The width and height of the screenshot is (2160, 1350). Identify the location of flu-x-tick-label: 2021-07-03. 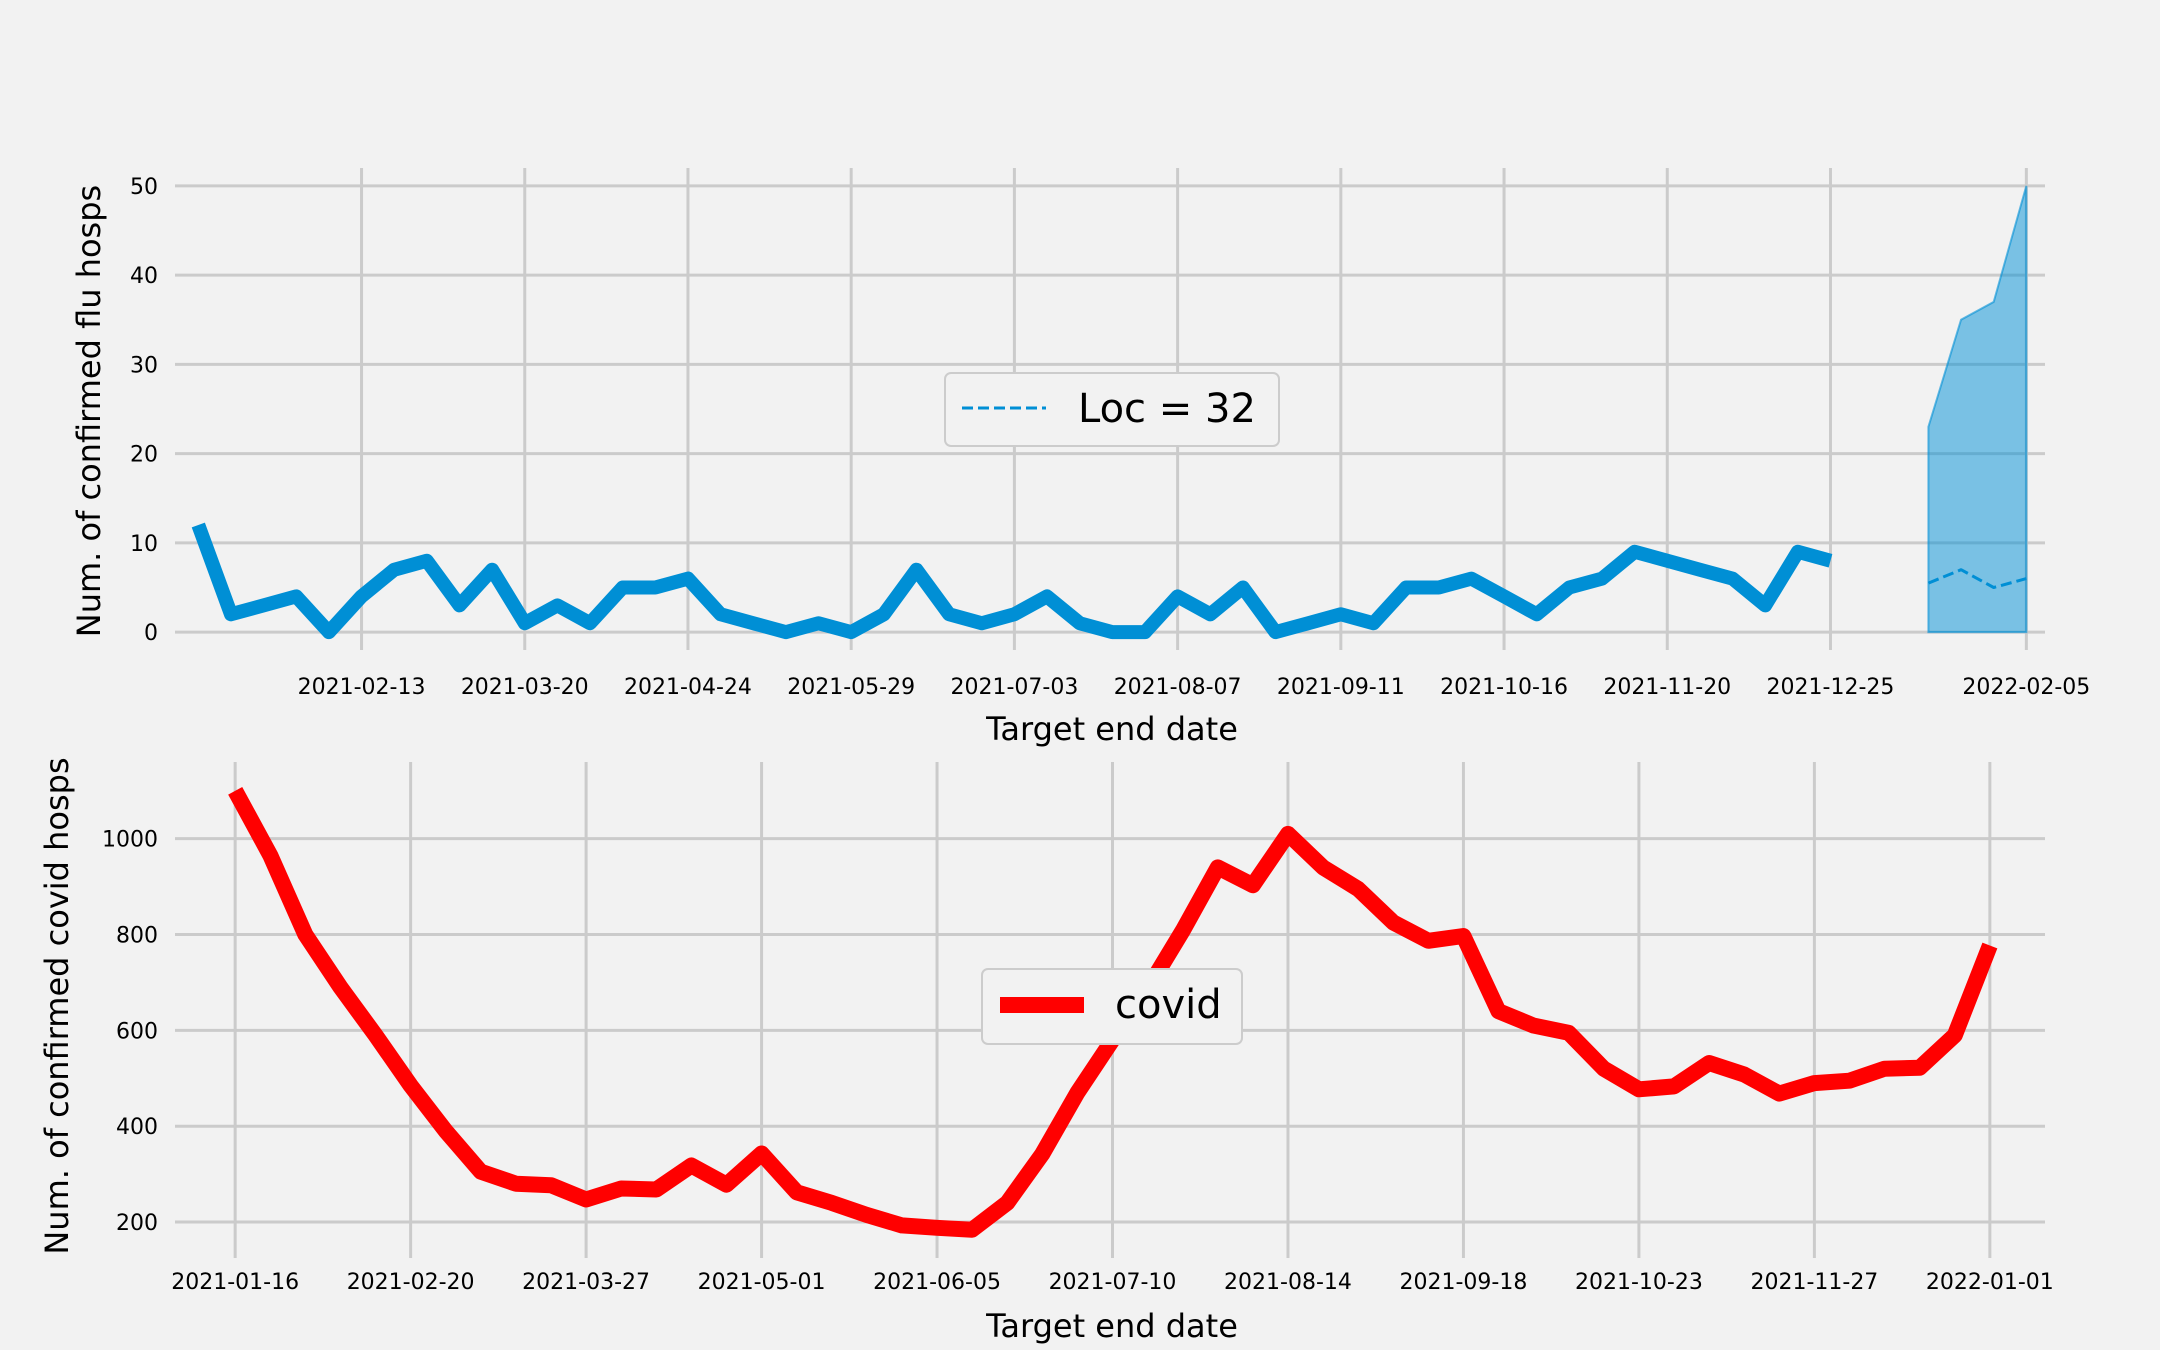
(1014, 687).